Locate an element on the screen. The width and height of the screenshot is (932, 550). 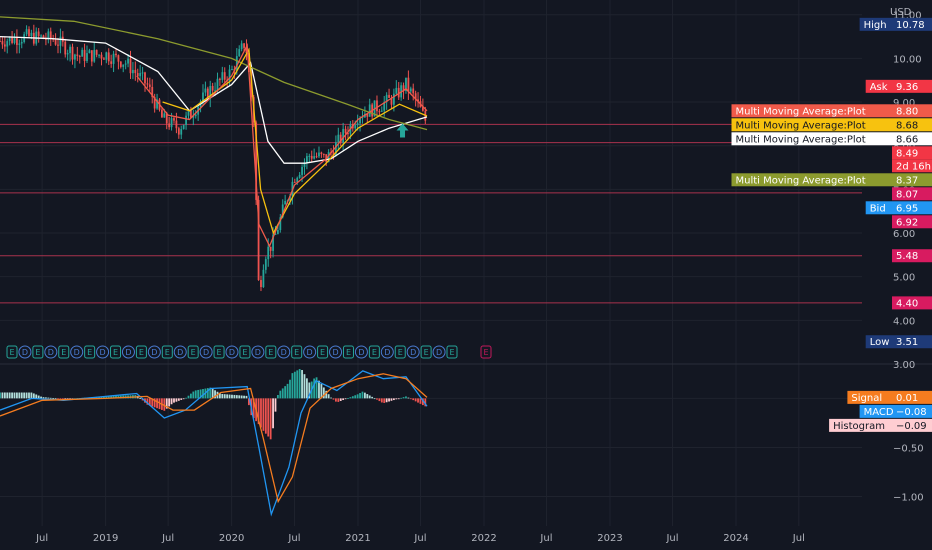
event-marker-letter: D is located at coordinates (413, 352).